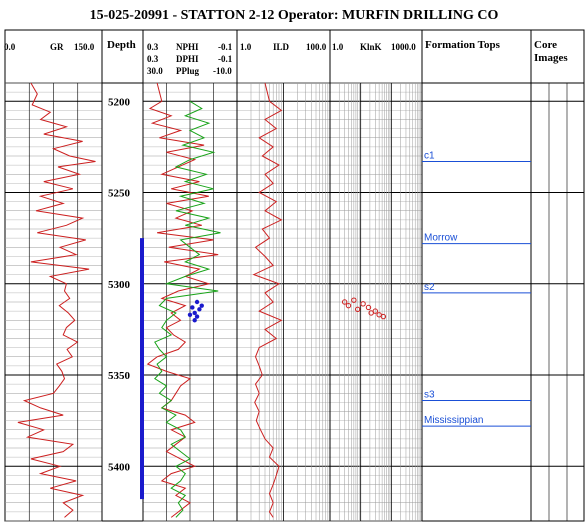  What do you see at coordinates (10, 47) in the screenshot?
I see `gr-min-label: 0.0` at bounding box center [10, 47].